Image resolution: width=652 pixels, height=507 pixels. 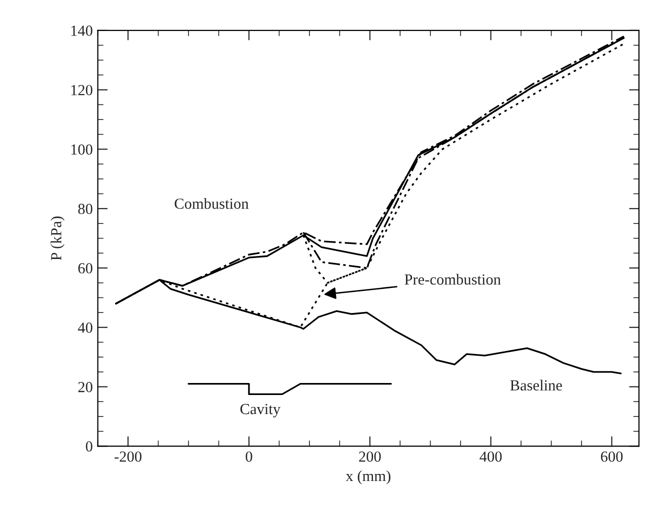 I want to click on y-tick-label: 40, so click(x=85, y=327).